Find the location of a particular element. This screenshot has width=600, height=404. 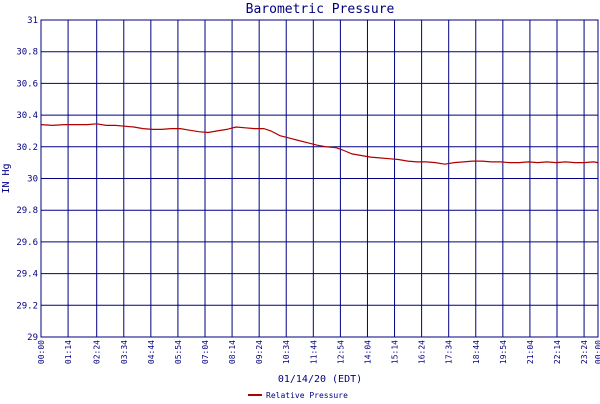

legend-label: Relative Pressure is located at coordinates (307, 395).